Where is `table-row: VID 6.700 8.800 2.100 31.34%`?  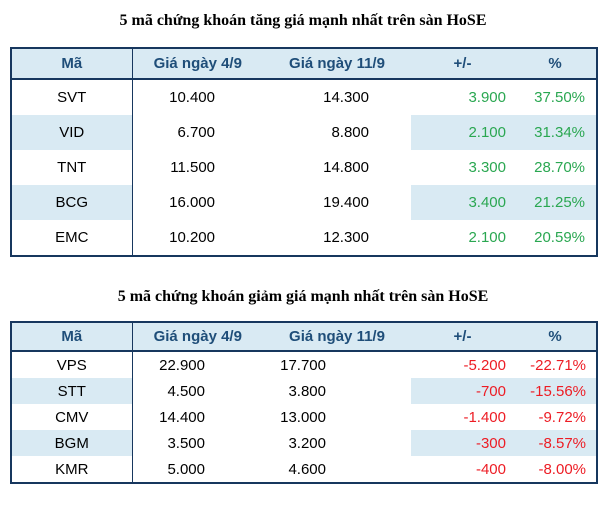 table-row: VID 6.700 8.800 2.100 31.34% is located at coordinates (304, 132).